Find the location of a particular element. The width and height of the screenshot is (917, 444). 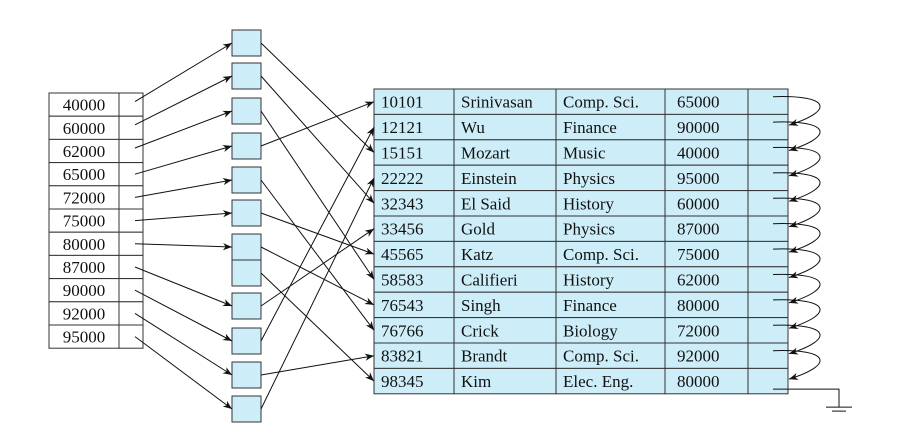

record-name: Singh is located at coordinates (481, 305).